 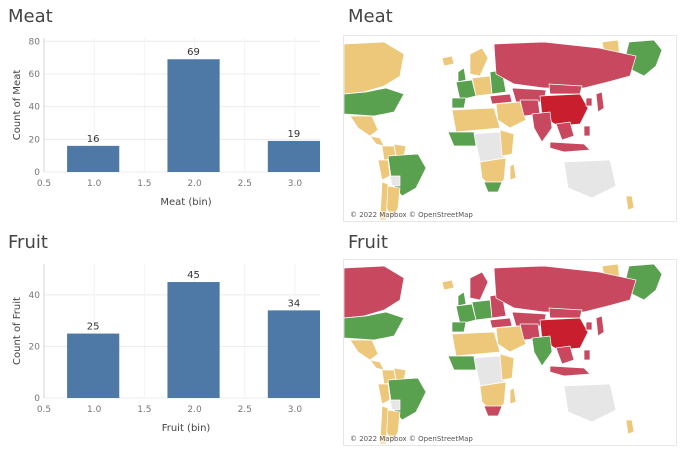 I want to click on y-tick-label: 60, so click(x=35, y=75).